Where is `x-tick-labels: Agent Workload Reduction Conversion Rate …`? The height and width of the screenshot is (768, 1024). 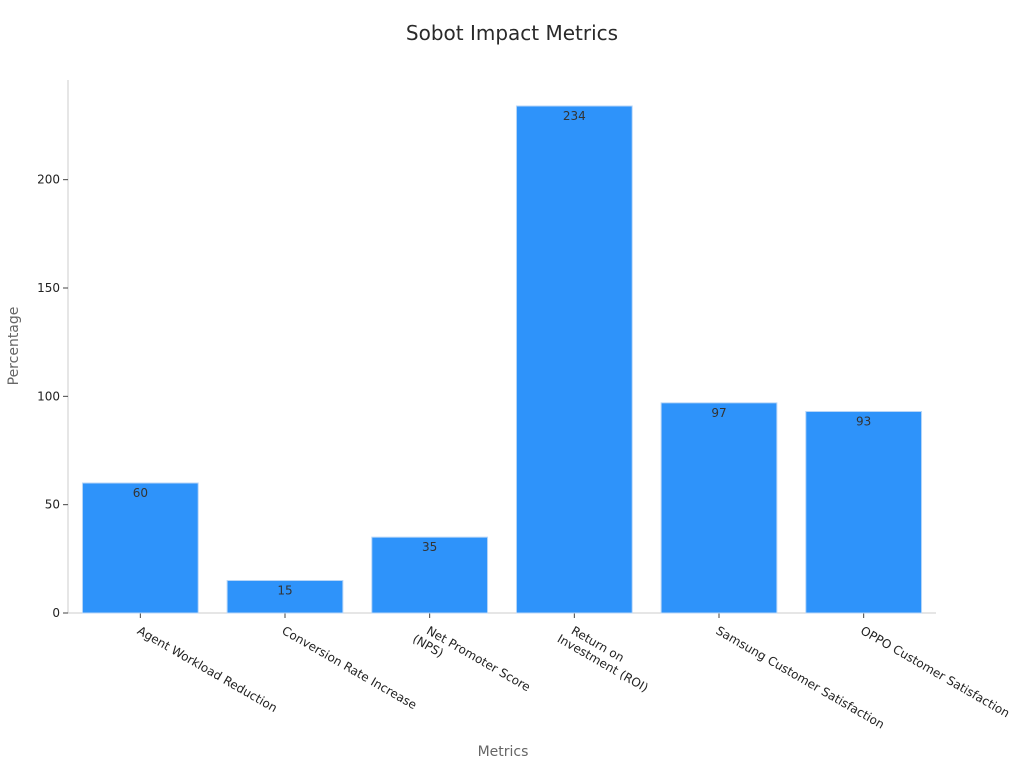 x-tick-labels: Agent Workload Reduction Conversion Rate … is located at coordinates (573, 675).